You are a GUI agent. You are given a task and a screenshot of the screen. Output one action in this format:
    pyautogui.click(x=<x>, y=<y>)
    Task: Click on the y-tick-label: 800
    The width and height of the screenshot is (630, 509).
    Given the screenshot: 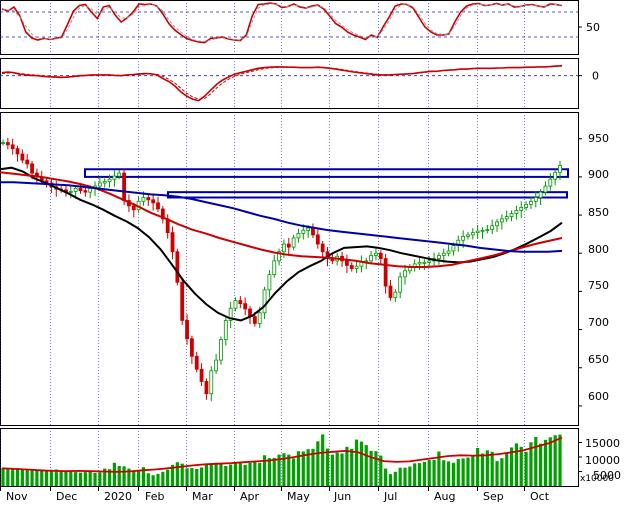 What is the action you would take?
    pyautogui.click(x=598, y=249)
    